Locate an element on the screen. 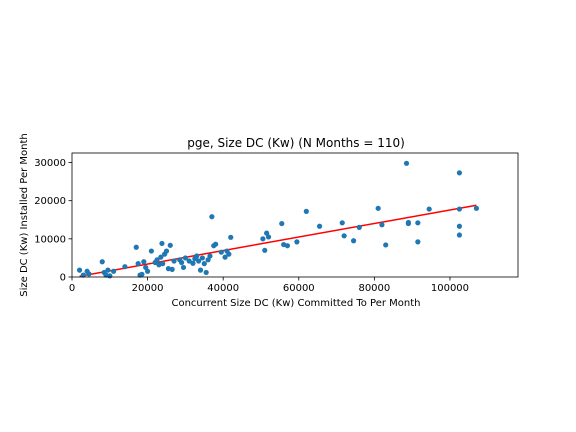 The height and width of the screenshot is (432, 576). fit-line is located at coordinates (278, 240).